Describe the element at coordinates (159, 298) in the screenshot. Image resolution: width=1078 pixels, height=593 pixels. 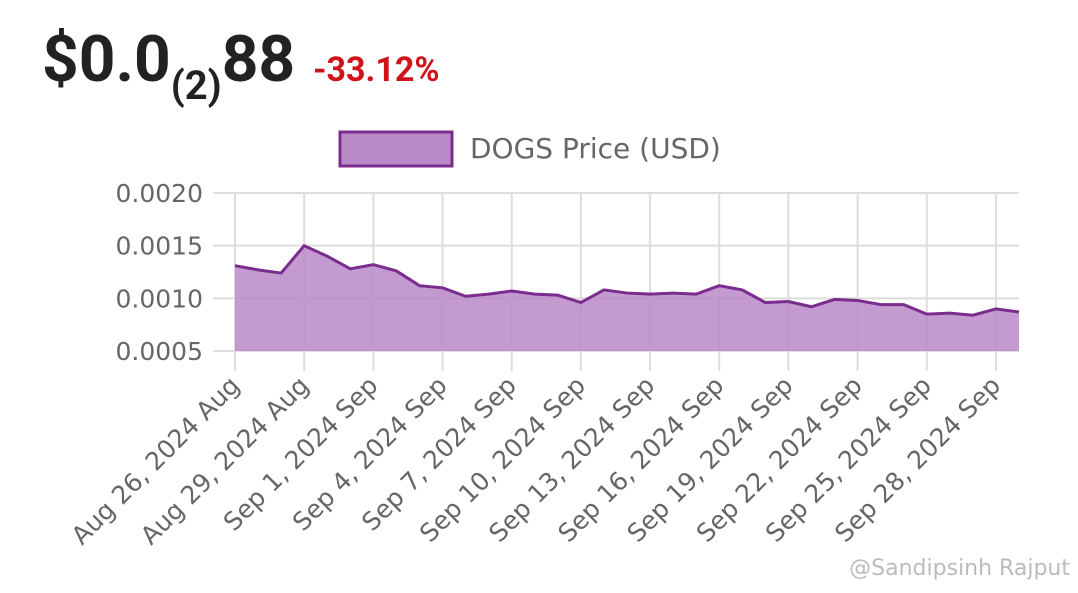
I see `y-tick-label: 0.0010` at that location.